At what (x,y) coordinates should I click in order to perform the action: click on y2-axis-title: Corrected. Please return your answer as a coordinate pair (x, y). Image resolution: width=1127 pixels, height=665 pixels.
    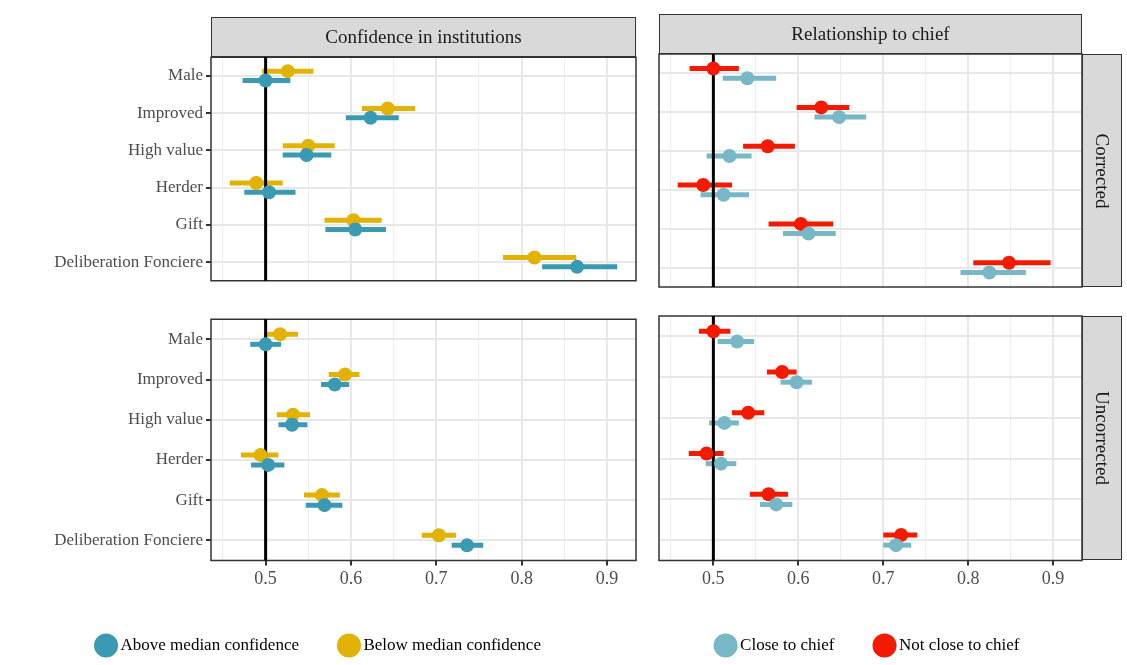
    Looking at the image, I should click on (1102, 170).